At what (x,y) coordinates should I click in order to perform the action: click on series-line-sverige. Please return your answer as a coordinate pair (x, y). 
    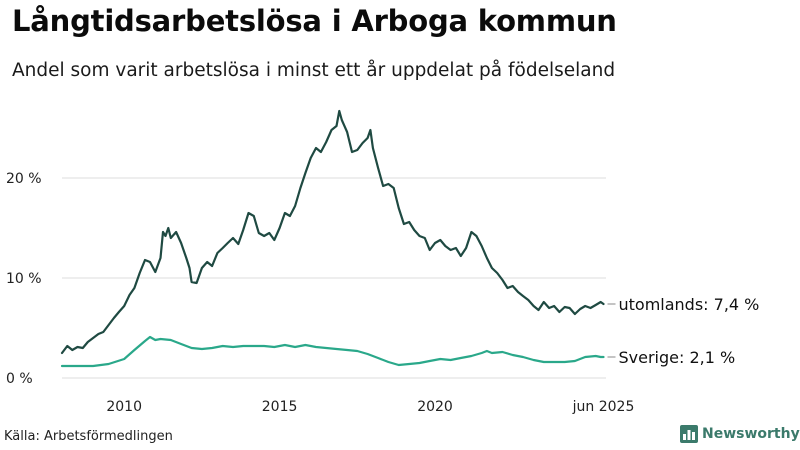
    Looking at the image, I should click on (332, 351).